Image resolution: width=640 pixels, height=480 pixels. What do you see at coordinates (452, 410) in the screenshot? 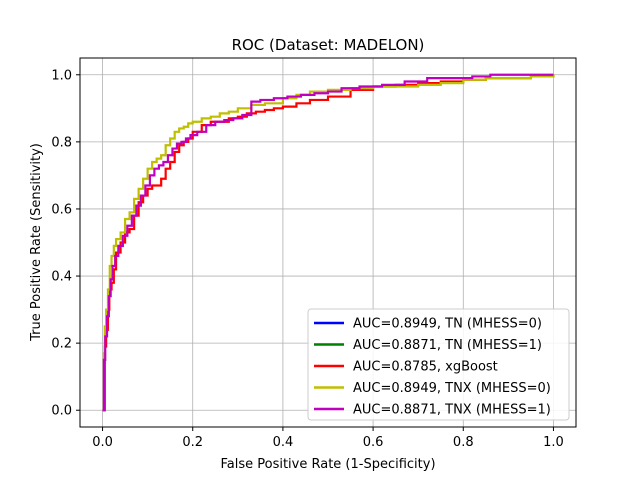
I see `legend-label: AUC=0.8871, TNX (MHESS=1)` at bounding box center [452, 410].